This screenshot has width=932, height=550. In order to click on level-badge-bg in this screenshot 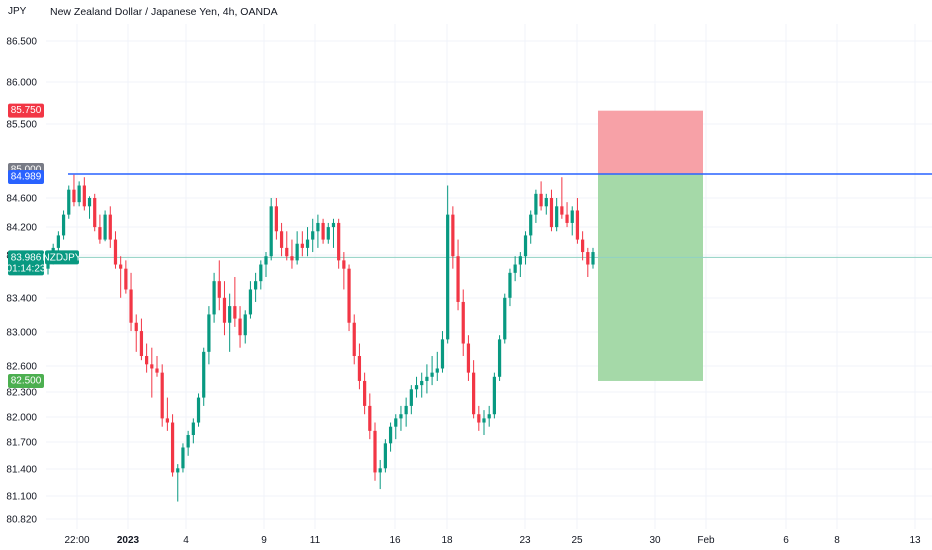, I will do `click(26, 176)`.